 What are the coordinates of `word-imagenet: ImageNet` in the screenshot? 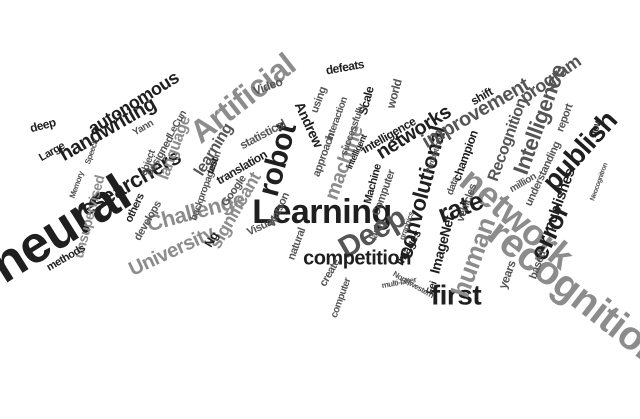 It's located at (441, 244).